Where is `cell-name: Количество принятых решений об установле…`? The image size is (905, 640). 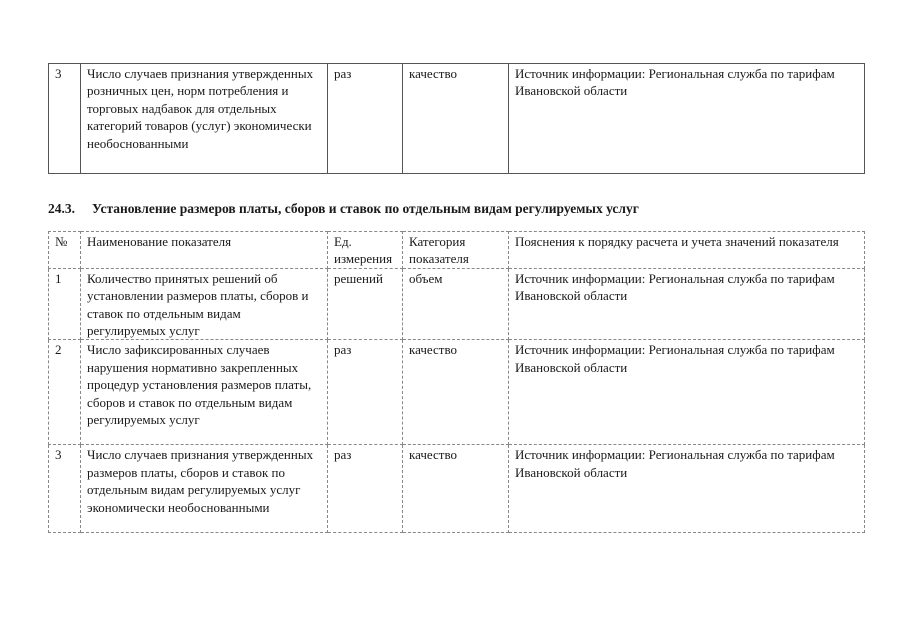 cell-name: Количество принятых решений об установле… is located at coordinates (204, 304).